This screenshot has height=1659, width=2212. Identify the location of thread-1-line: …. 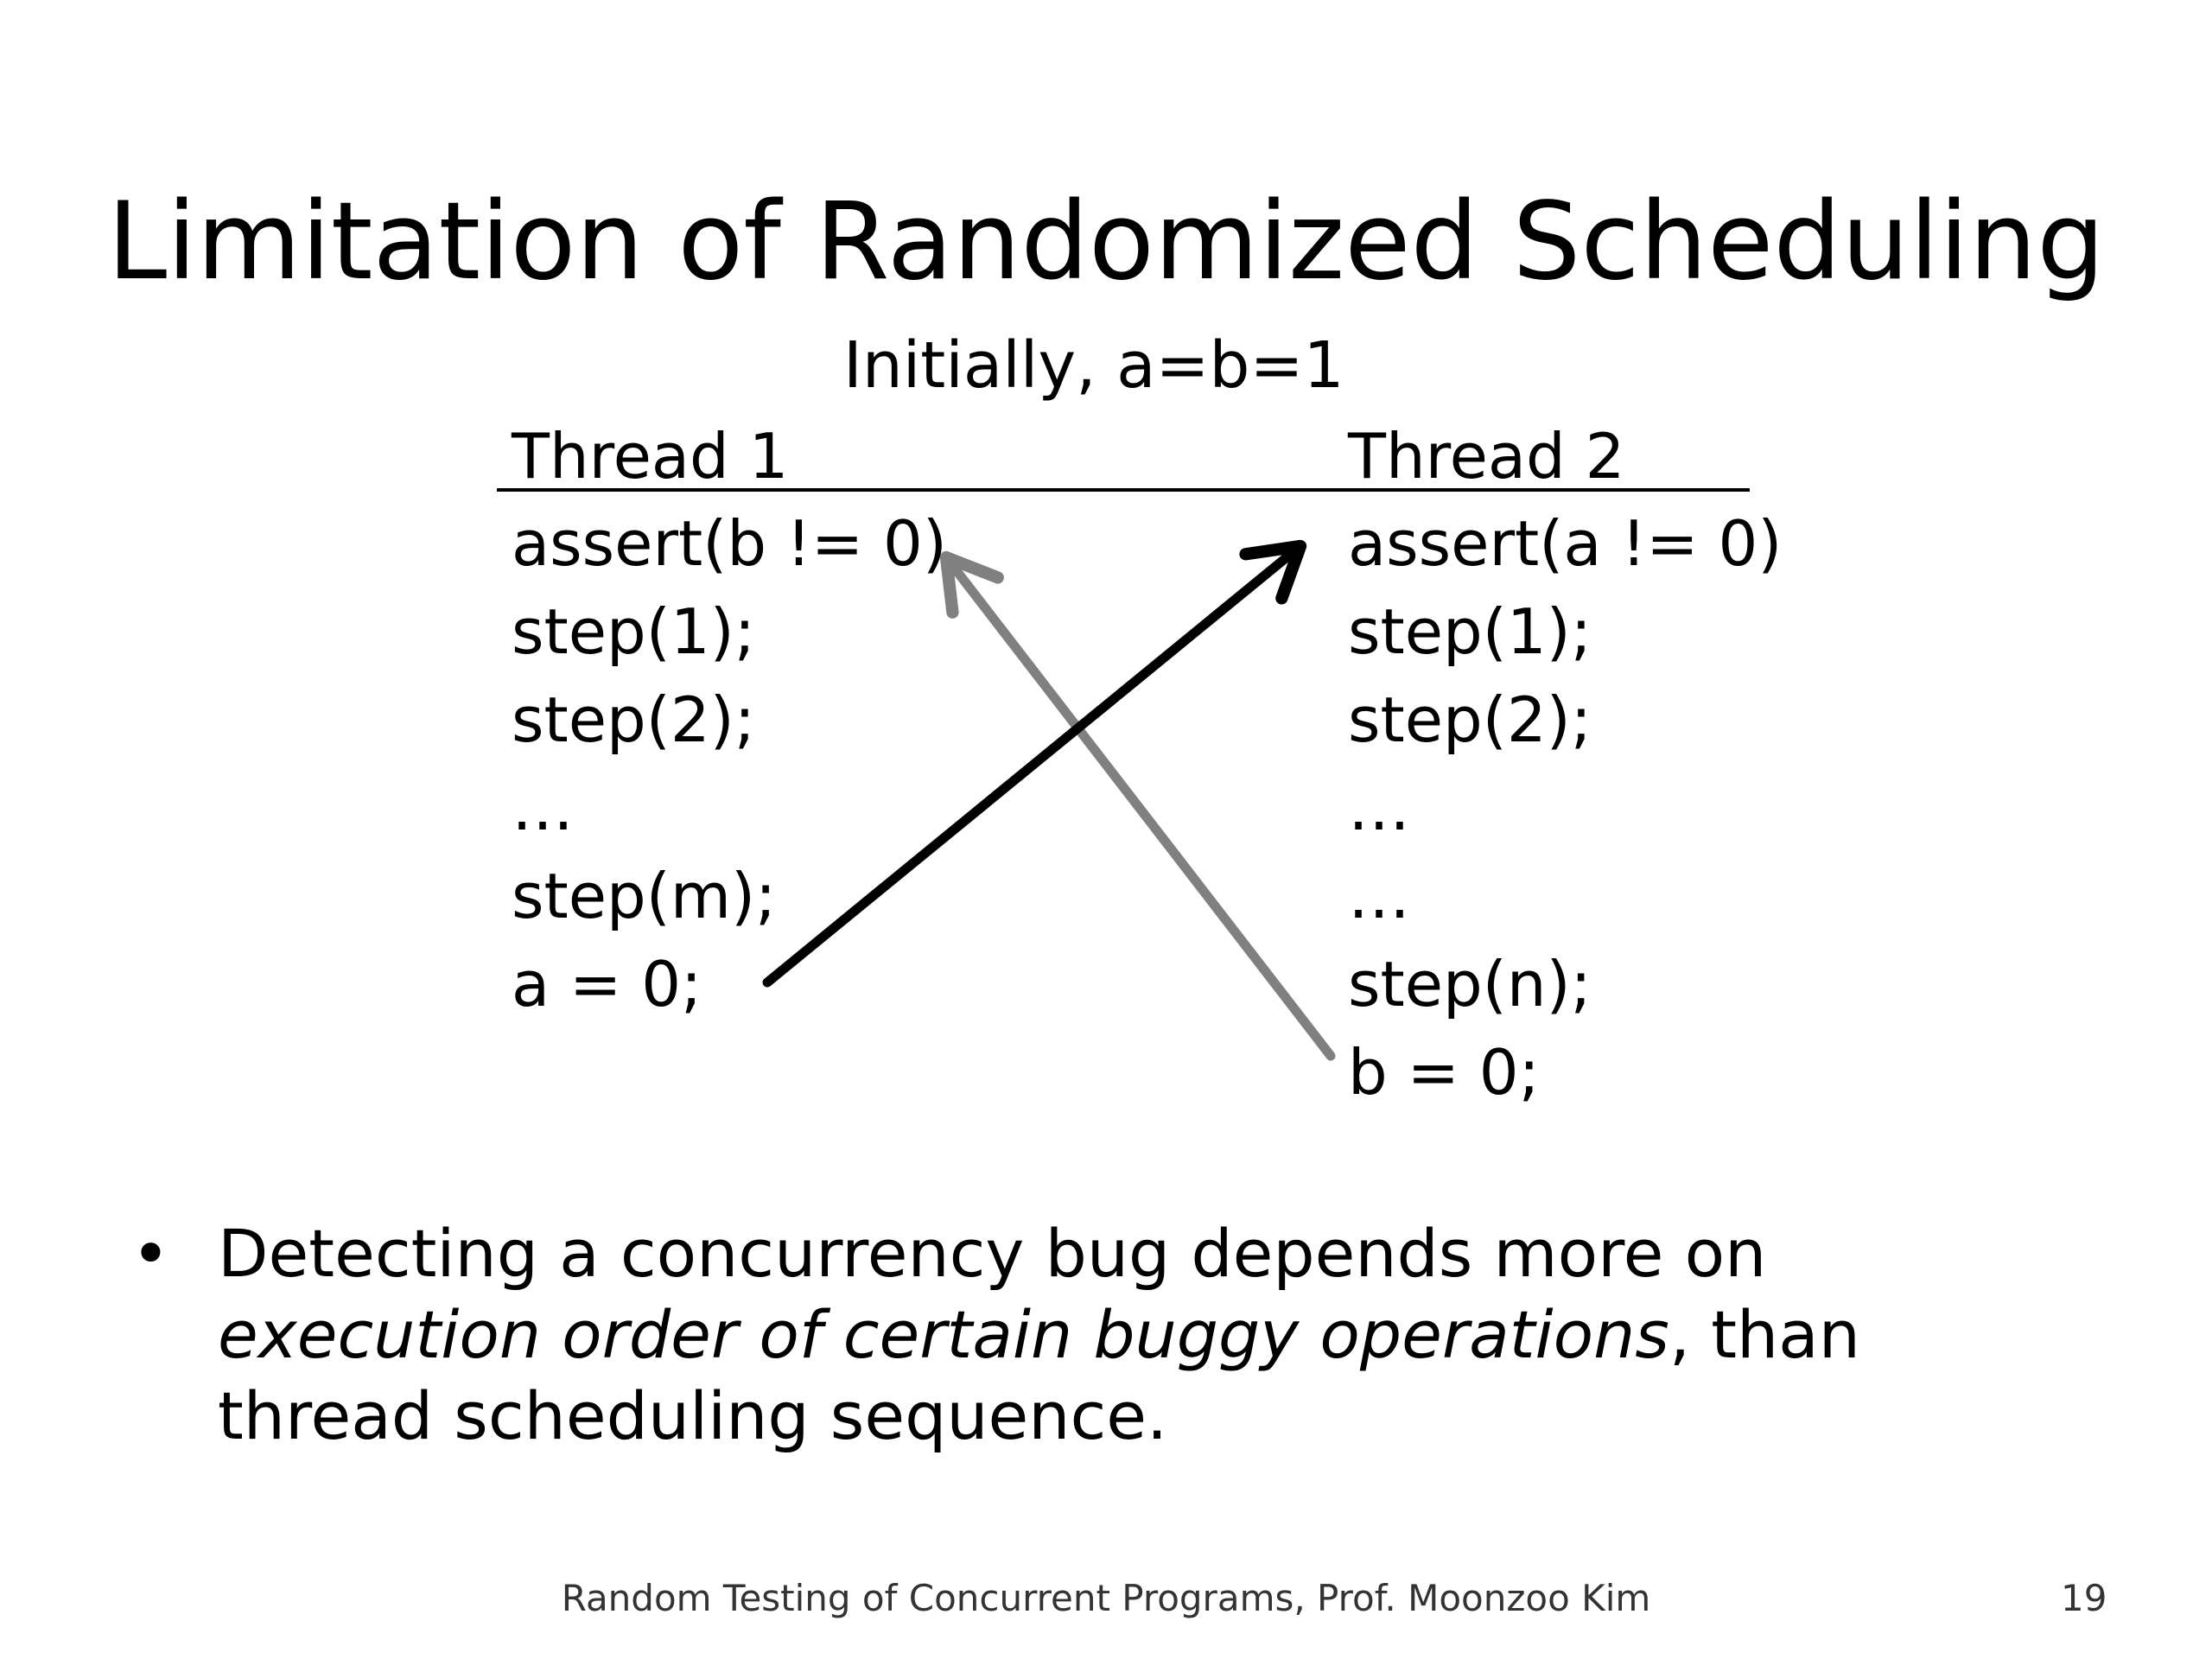
(543, 808).